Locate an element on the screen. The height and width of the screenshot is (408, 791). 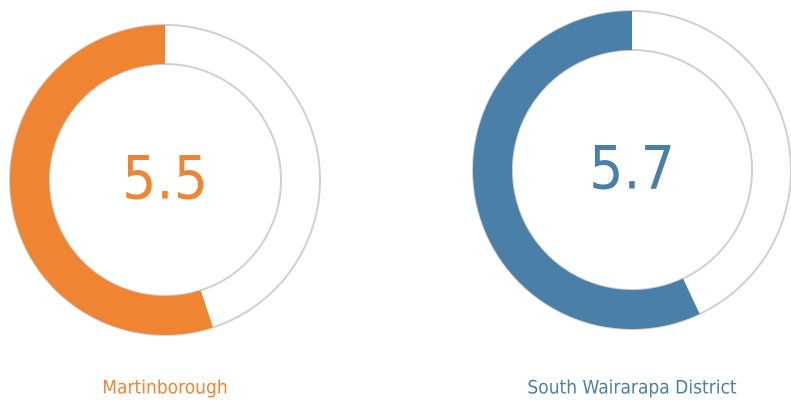
gauge-value: 5.5 is located at coordinates (165, 179).